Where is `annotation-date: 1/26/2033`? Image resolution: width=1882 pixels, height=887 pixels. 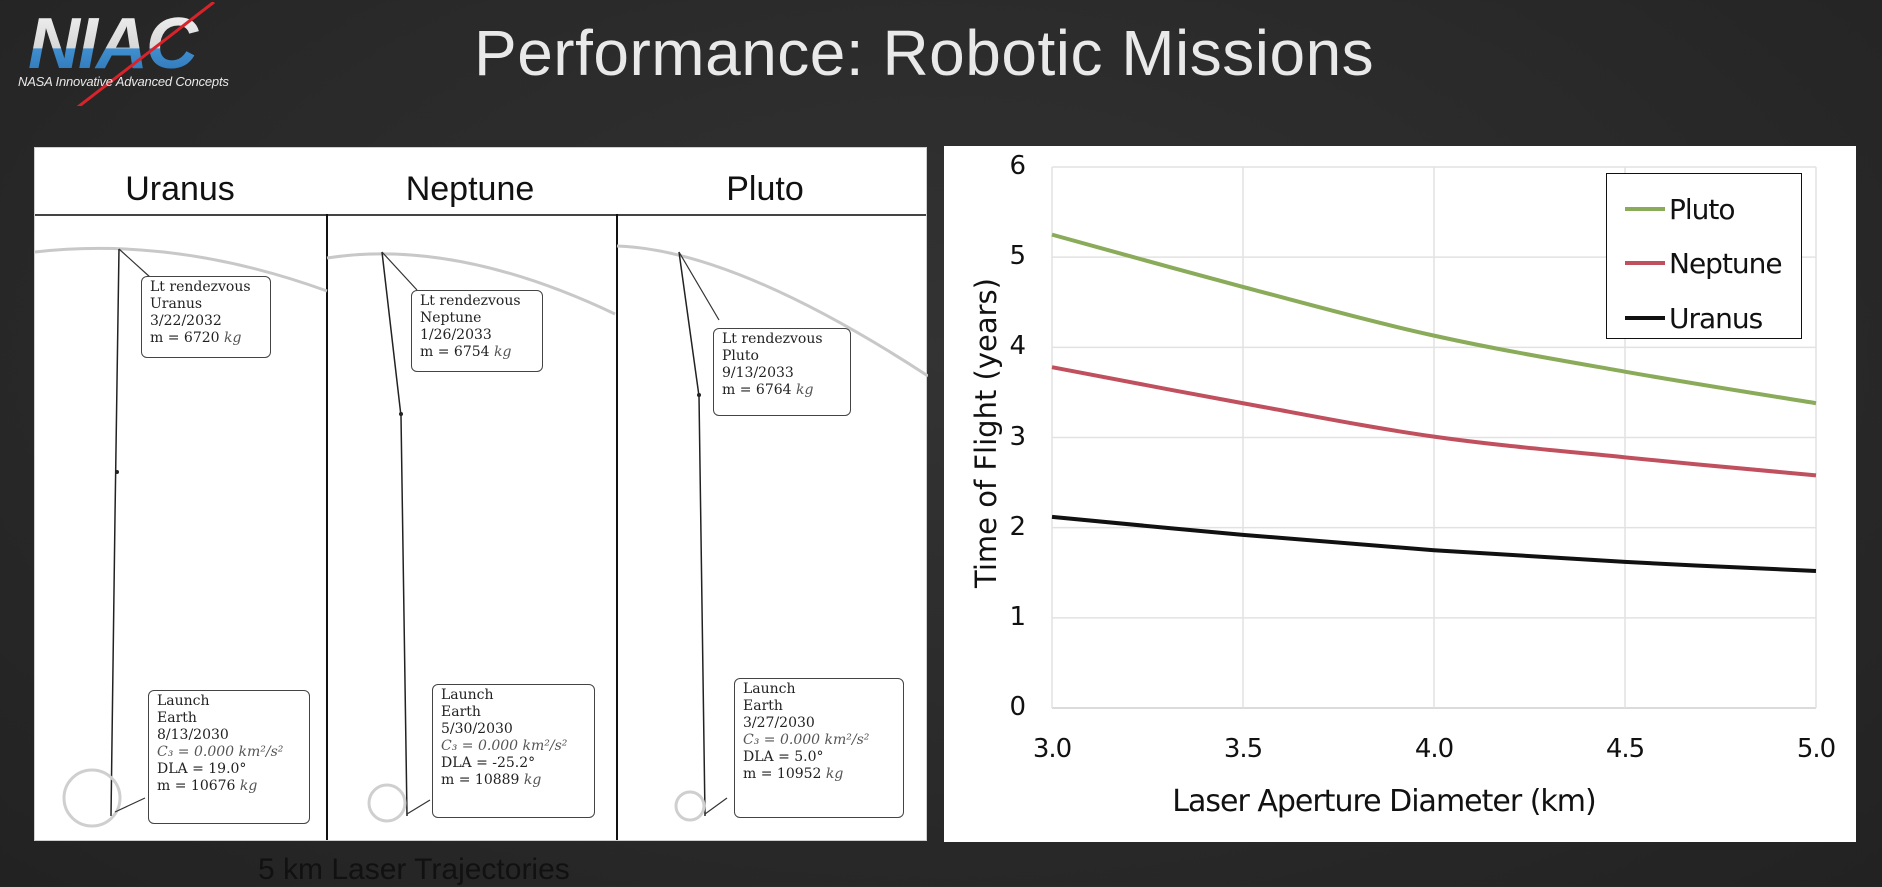 annotation-date: 1/26/2033 is located at coordinates (456, 335).